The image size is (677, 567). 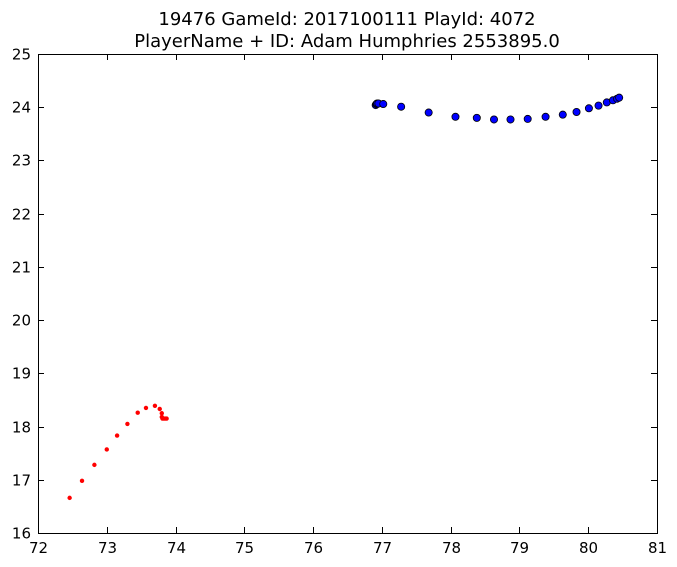 I want to click on x-tick-label: 74, so click(x=176, y=548).